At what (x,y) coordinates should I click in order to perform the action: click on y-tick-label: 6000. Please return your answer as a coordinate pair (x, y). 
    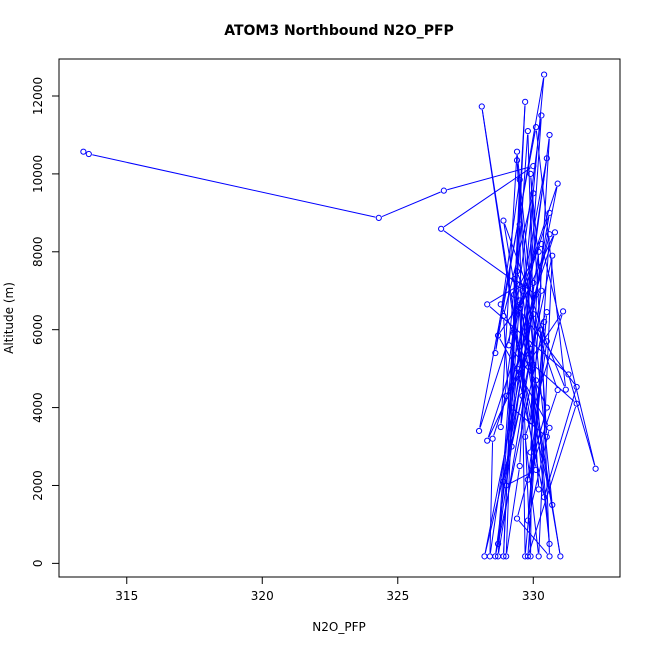
    Looking at the image, I should click on (38, 329).